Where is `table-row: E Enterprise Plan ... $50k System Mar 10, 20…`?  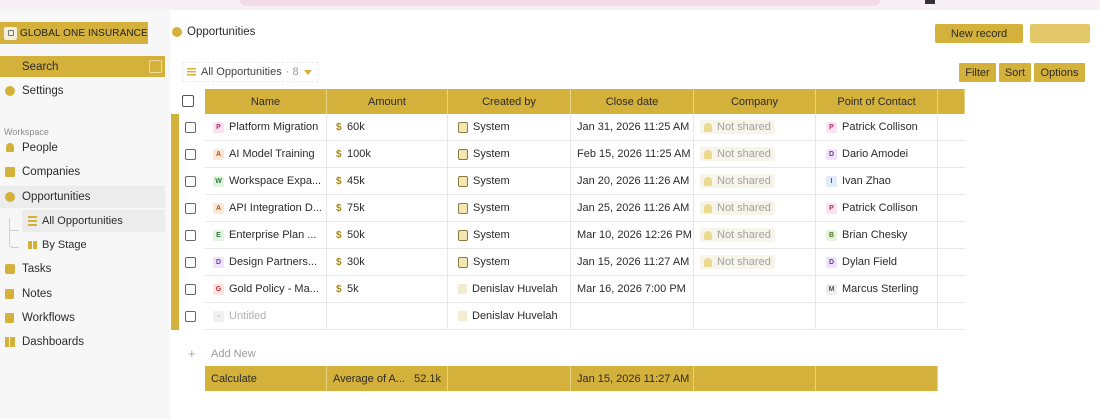
table-row: E Enterprise Plan ... $50k System Mar 10, 20… is located at coordinates (567, 235).